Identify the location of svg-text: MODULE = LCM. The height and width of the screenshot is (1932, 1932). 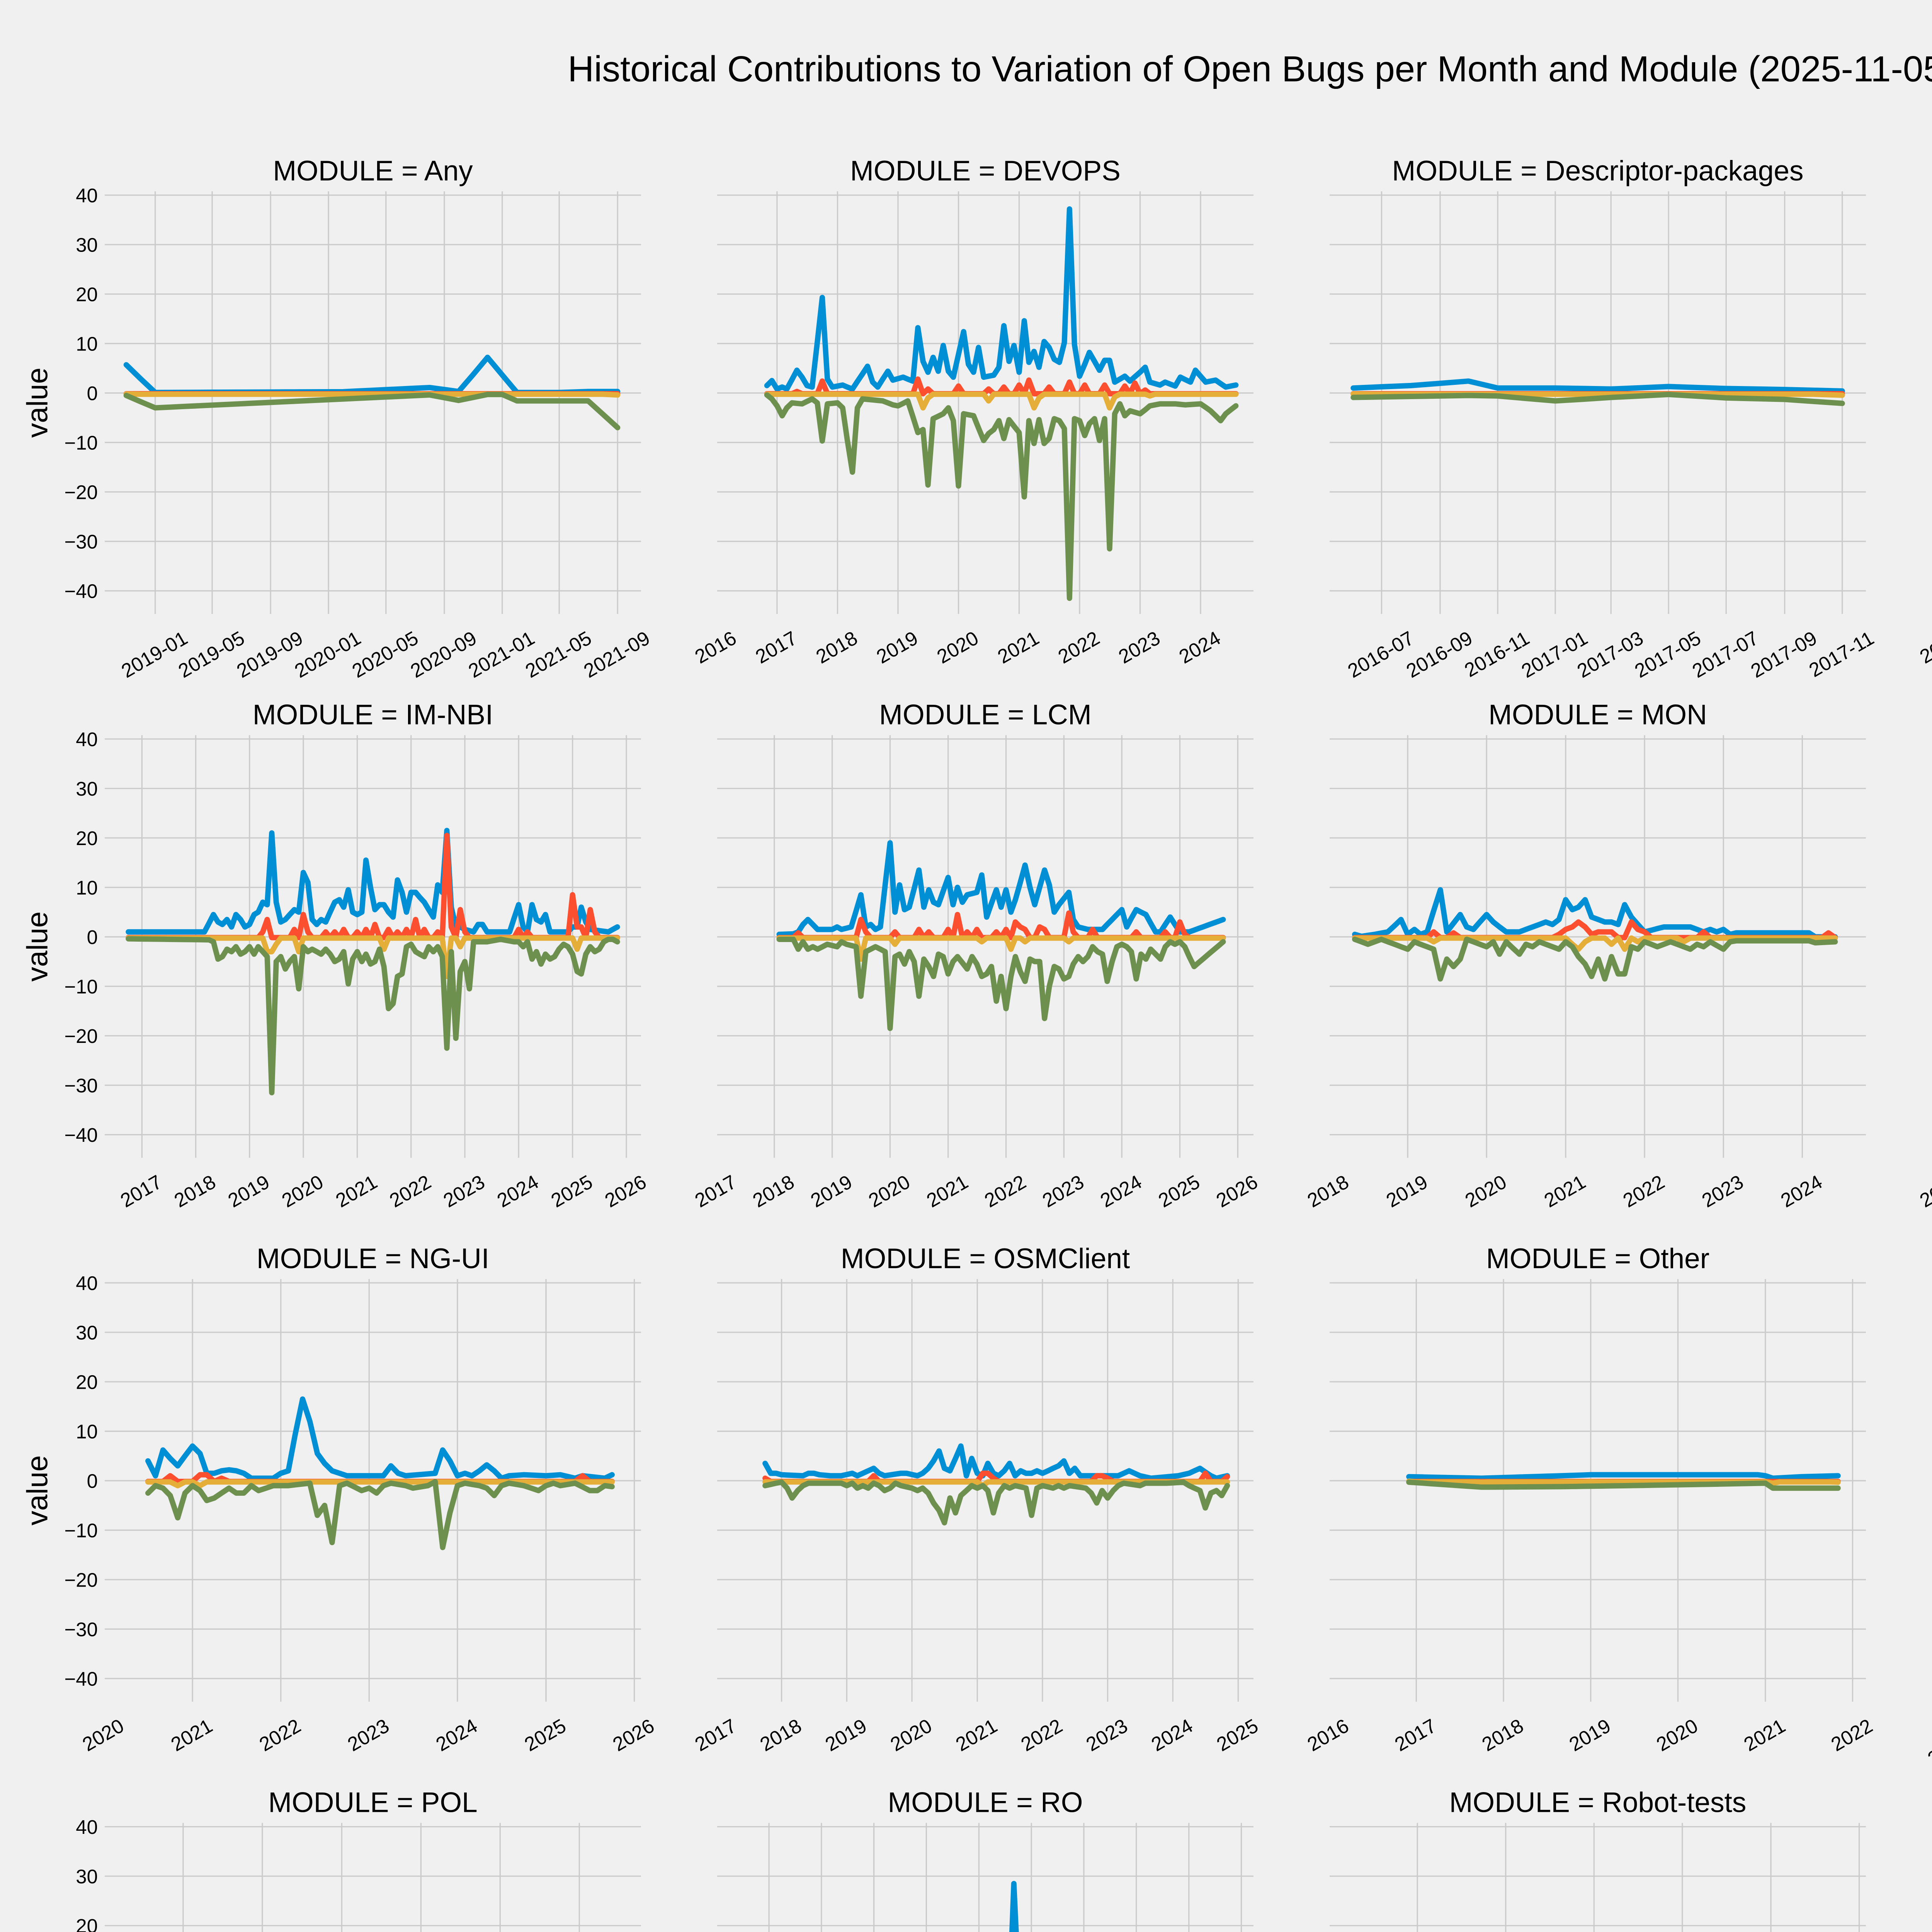
(985, 715).